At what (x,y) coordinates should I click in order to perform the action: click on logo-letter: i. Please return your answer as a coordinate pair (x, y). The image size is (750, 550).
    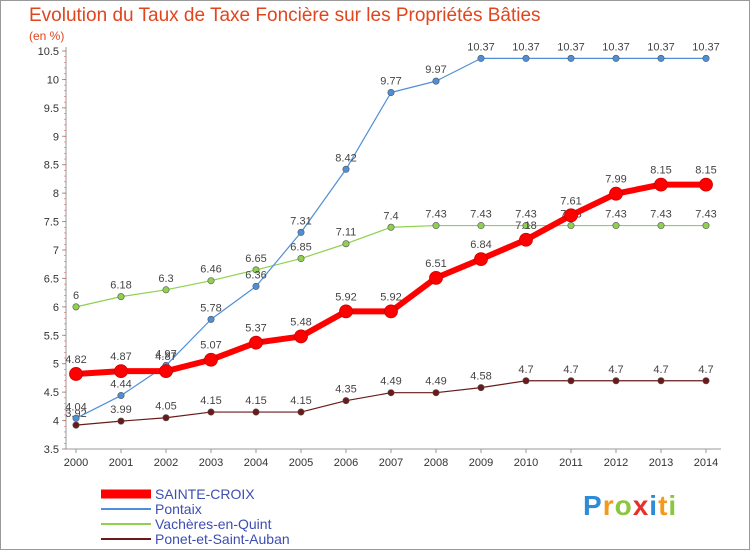
    Looking at the image, I should click on (673, 505).